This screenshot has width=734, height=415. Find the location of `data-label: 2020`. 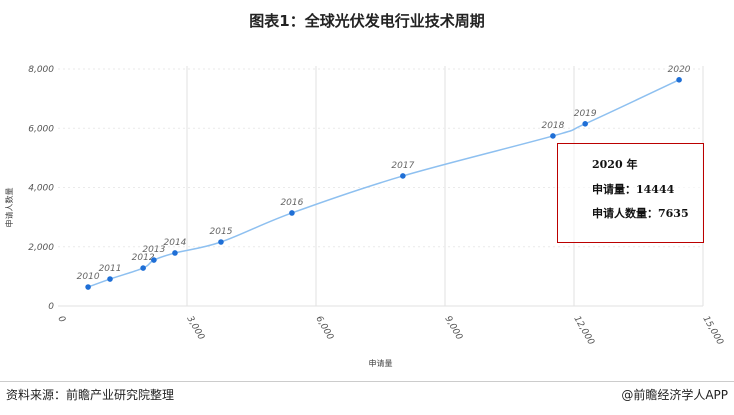

data-label: 2020 is located at coordinates (679, 70).